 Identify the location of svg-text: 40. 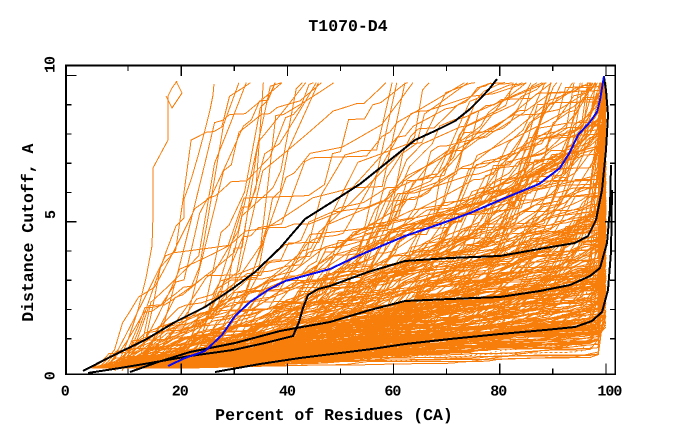
(287, 391).